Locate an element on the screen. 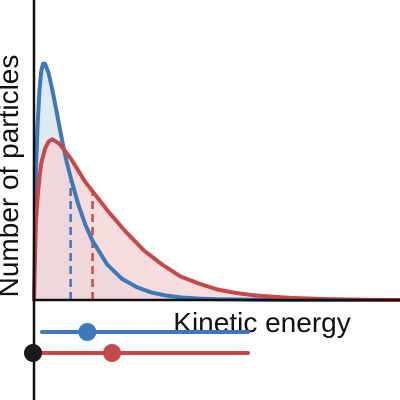  slider-1-handle is located at coordinates (87, 332).